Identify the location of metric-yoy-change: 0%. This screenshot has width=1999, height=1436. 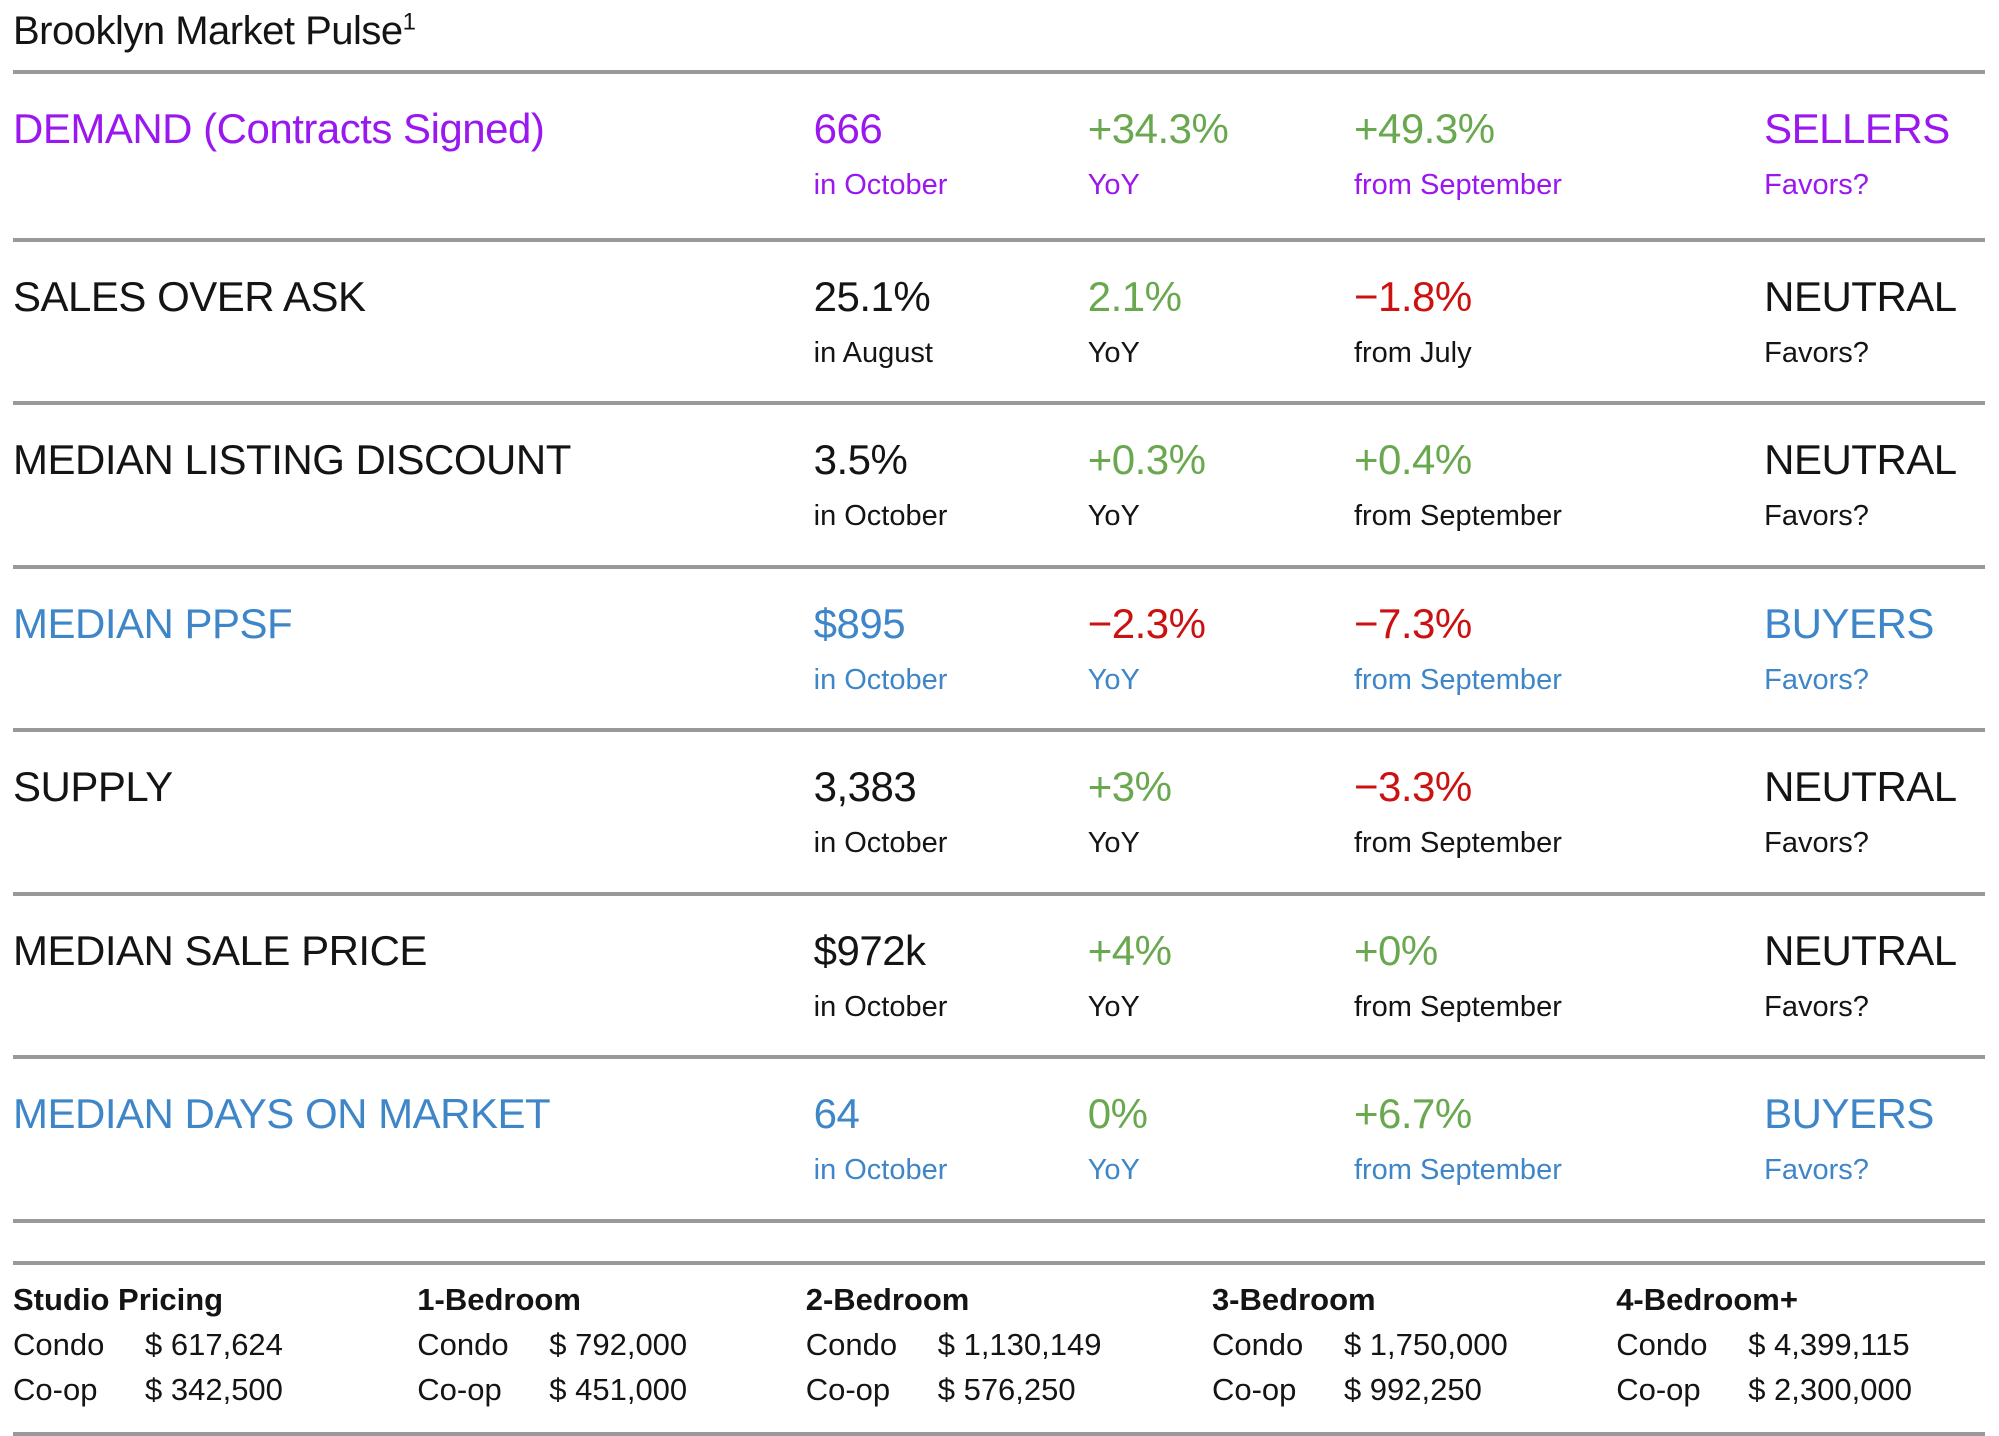
(1117, 1113).